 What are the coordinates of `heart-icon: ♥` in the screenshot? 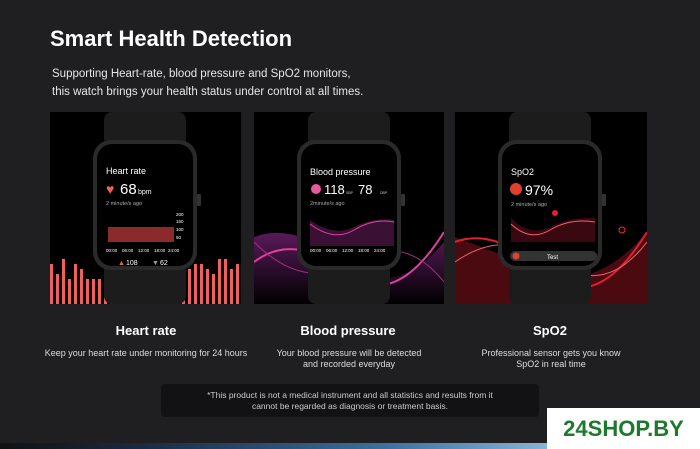 It's located at (110, 189).